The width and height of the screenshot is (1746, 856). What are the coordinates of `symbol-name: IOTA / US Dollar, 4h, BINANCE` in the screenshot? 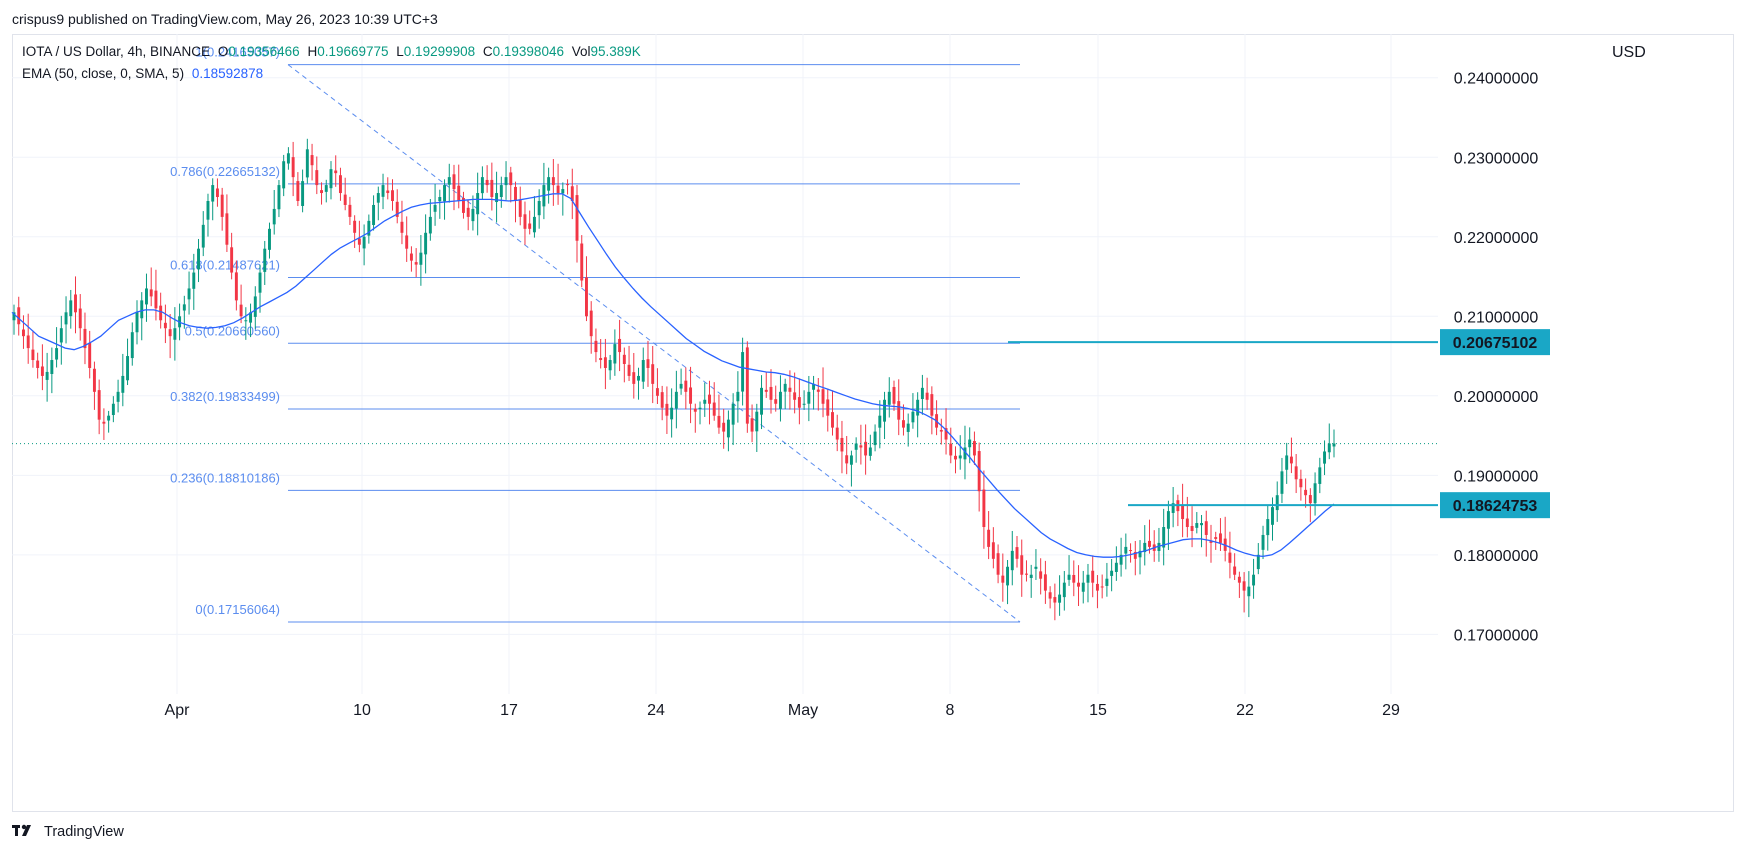 It's located at (116, 51).